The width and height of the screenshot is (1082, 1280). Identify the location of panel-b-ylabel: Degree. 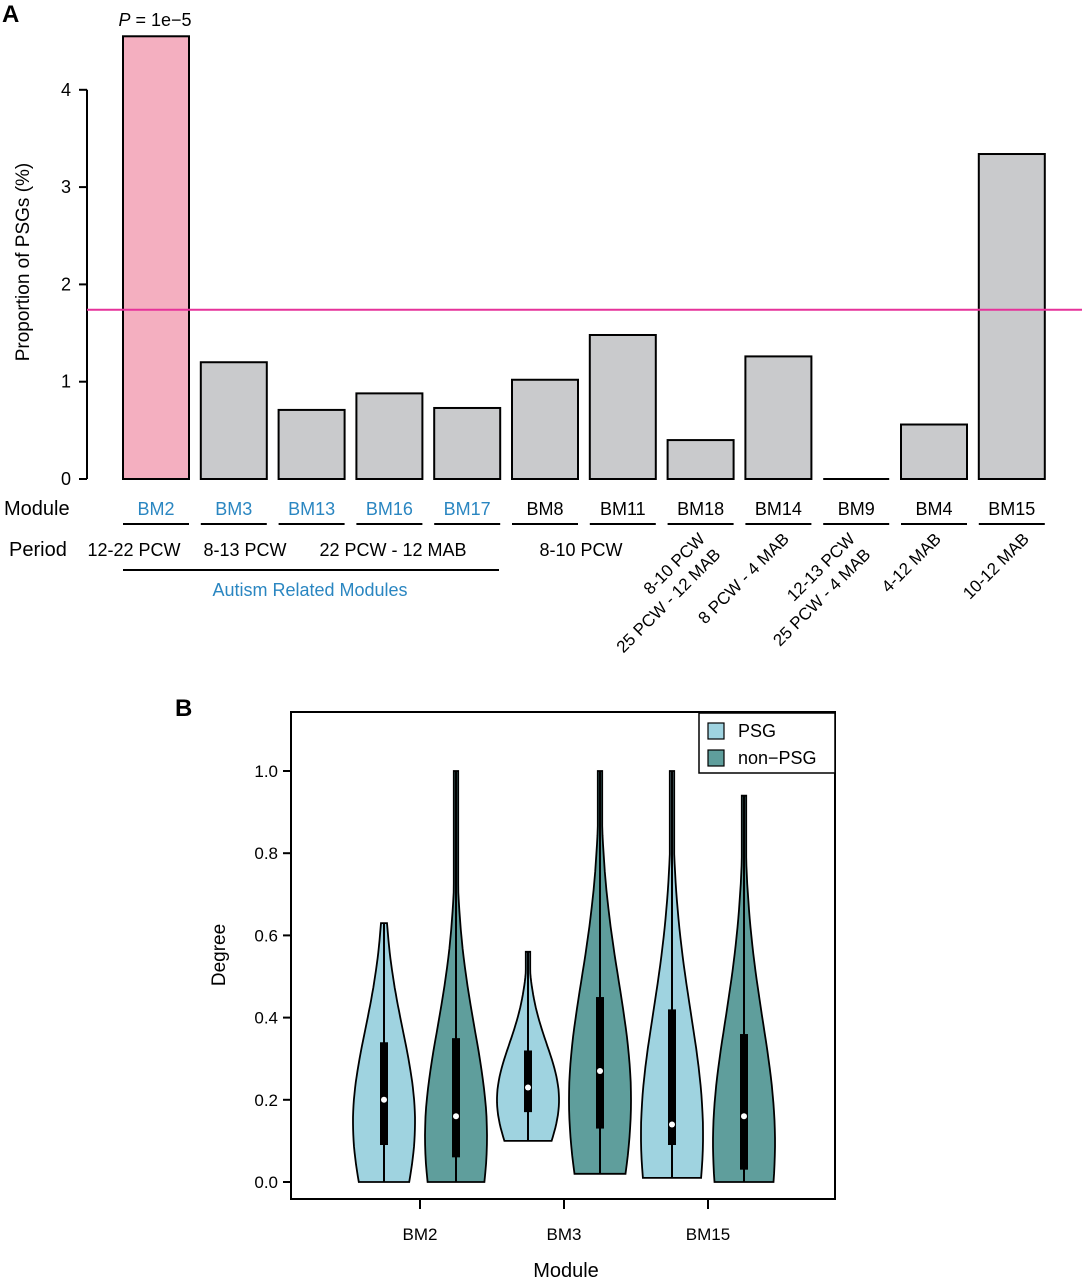
(219, 955).